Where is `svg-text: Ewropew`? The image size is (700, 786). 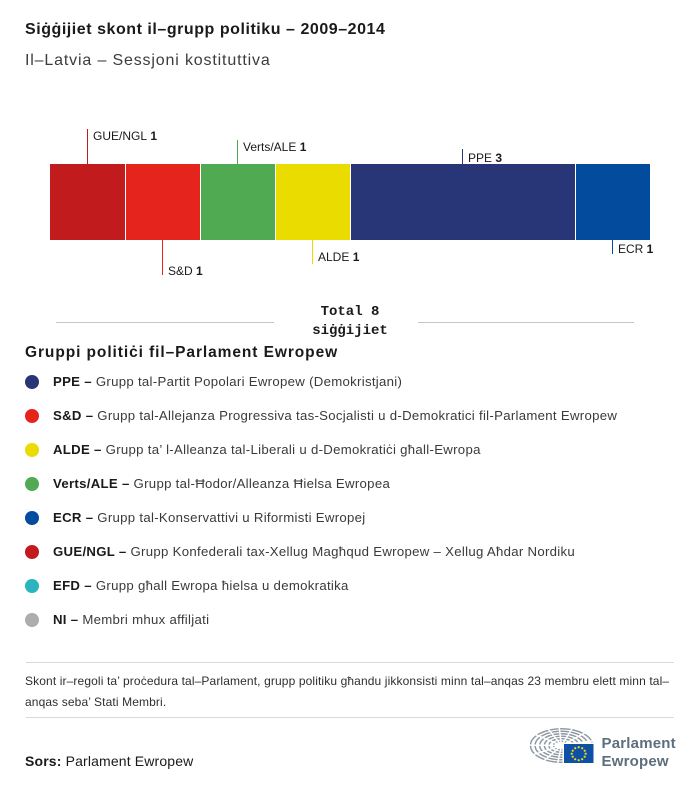
svg-text: Ewropew is located at coordinates (635, 761).